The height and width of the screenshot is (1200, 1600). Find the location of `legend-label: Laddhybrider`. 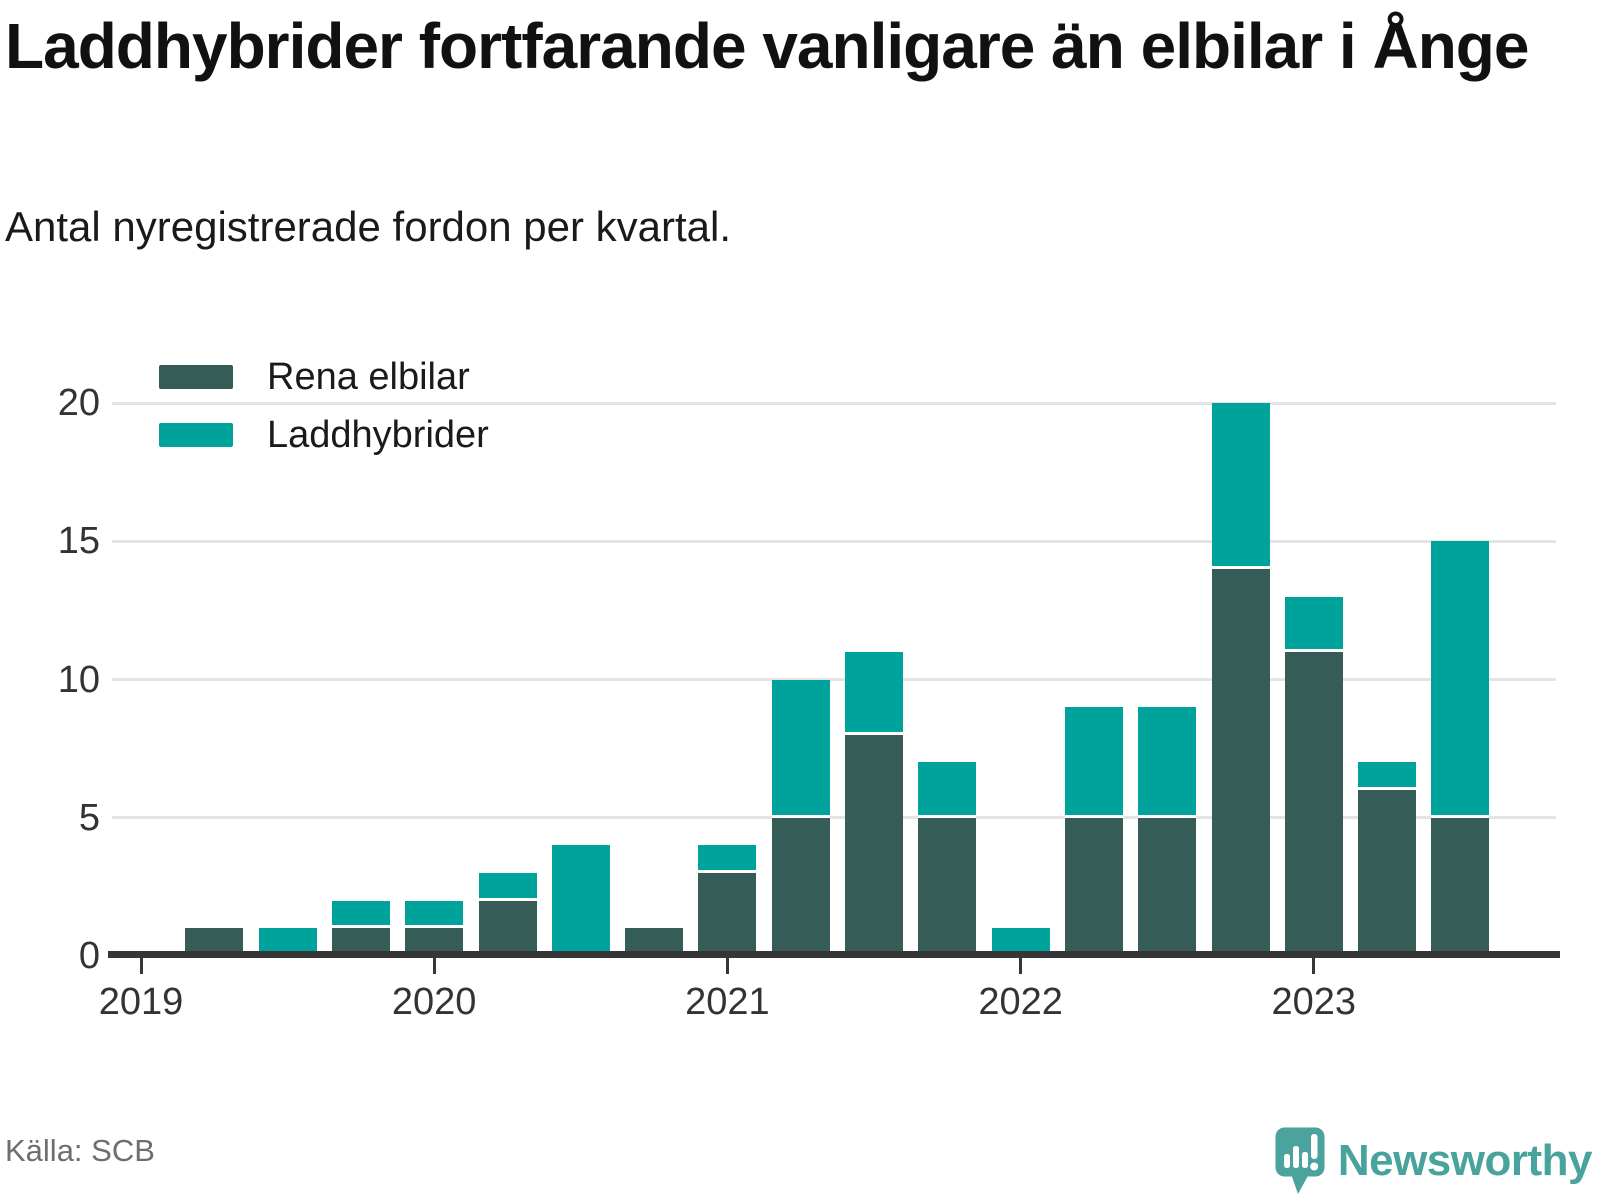

legend-label: Laddhybrider is located at coordinates (378, 434).